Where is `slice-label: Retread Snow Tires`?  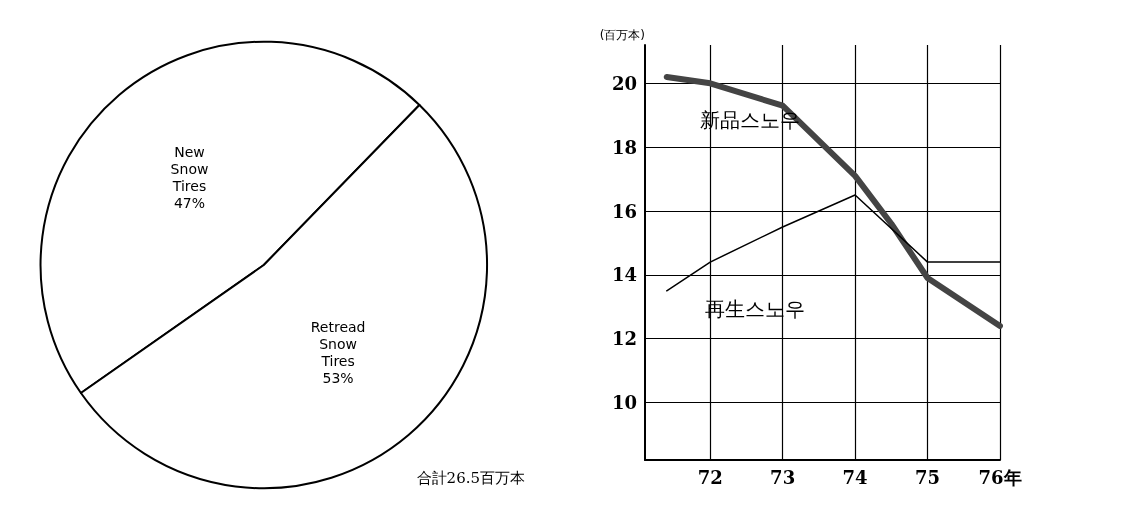 slice-label: Retread Snow Tires is located at coordinates (338, 343).